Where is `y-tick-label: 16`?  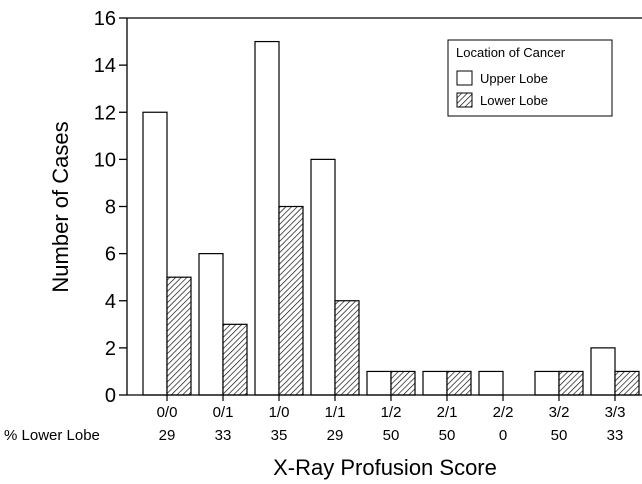
y-tick-label: 16 is located at coordinates (105, 19).